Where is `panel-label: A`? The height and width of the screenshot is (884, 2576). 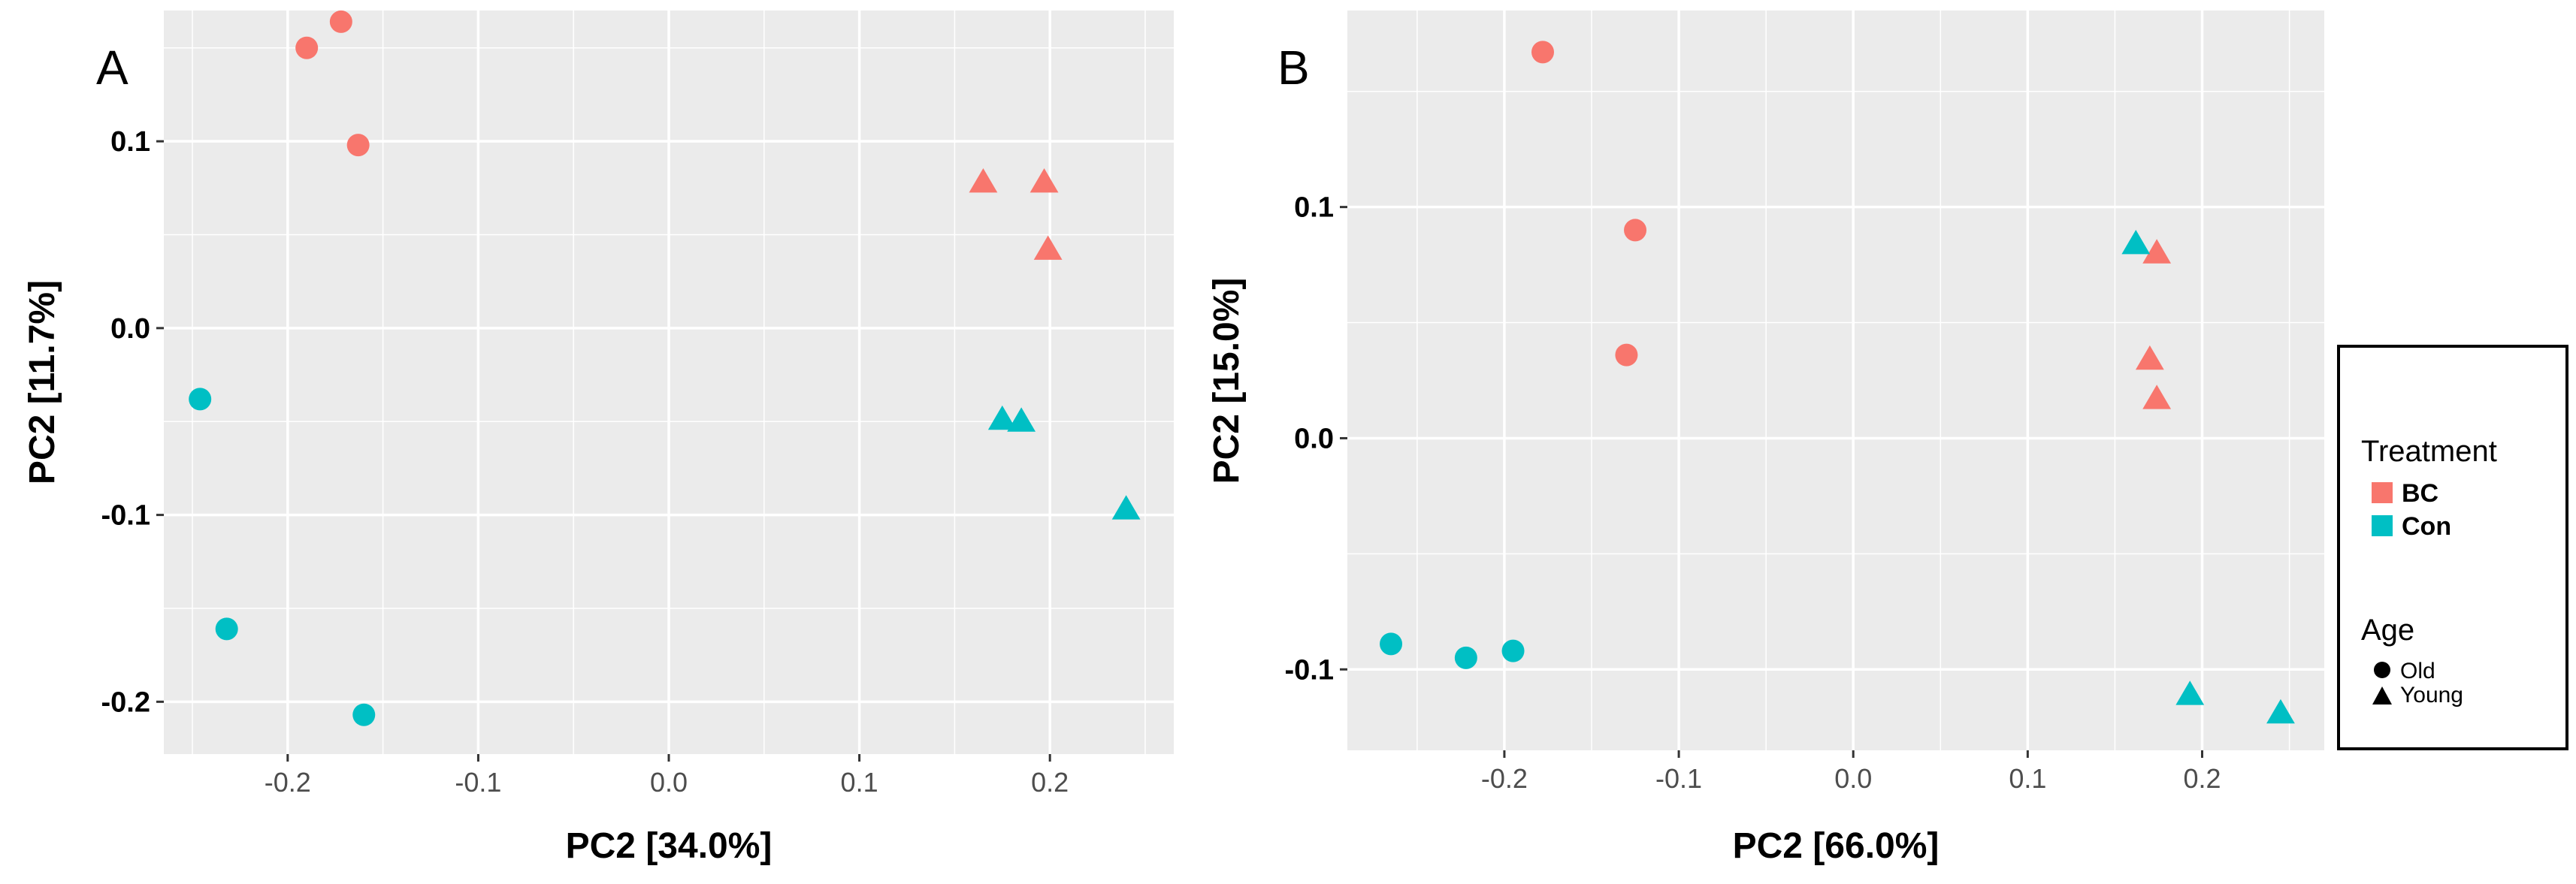 panel-label: A is located at coordinates (112, 68).